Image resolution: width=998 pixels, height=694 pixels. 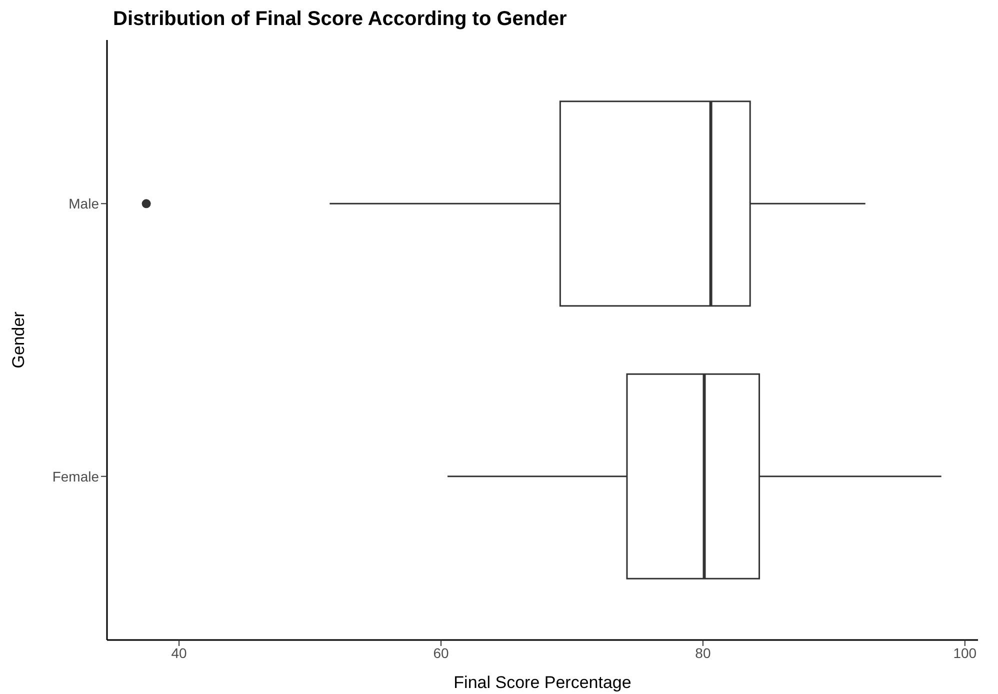 What do you see at coordinates (441, 652) in the screenshot?
I see `x-tick-label: 60` at bounding box center [441, 652].